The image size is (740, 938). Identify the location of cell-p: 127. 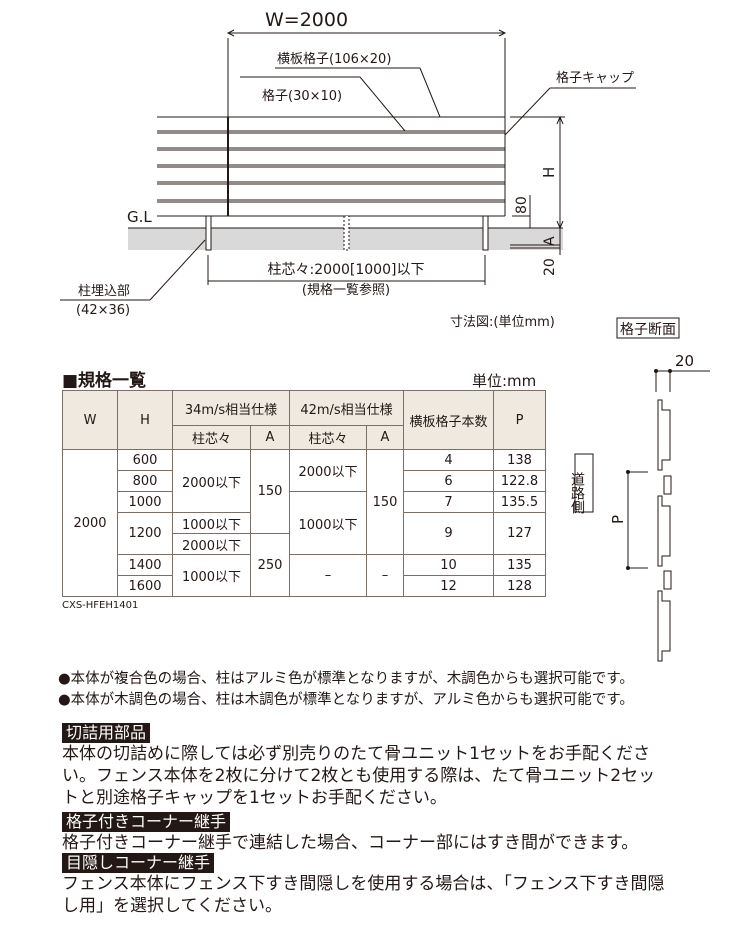
(519, 533).